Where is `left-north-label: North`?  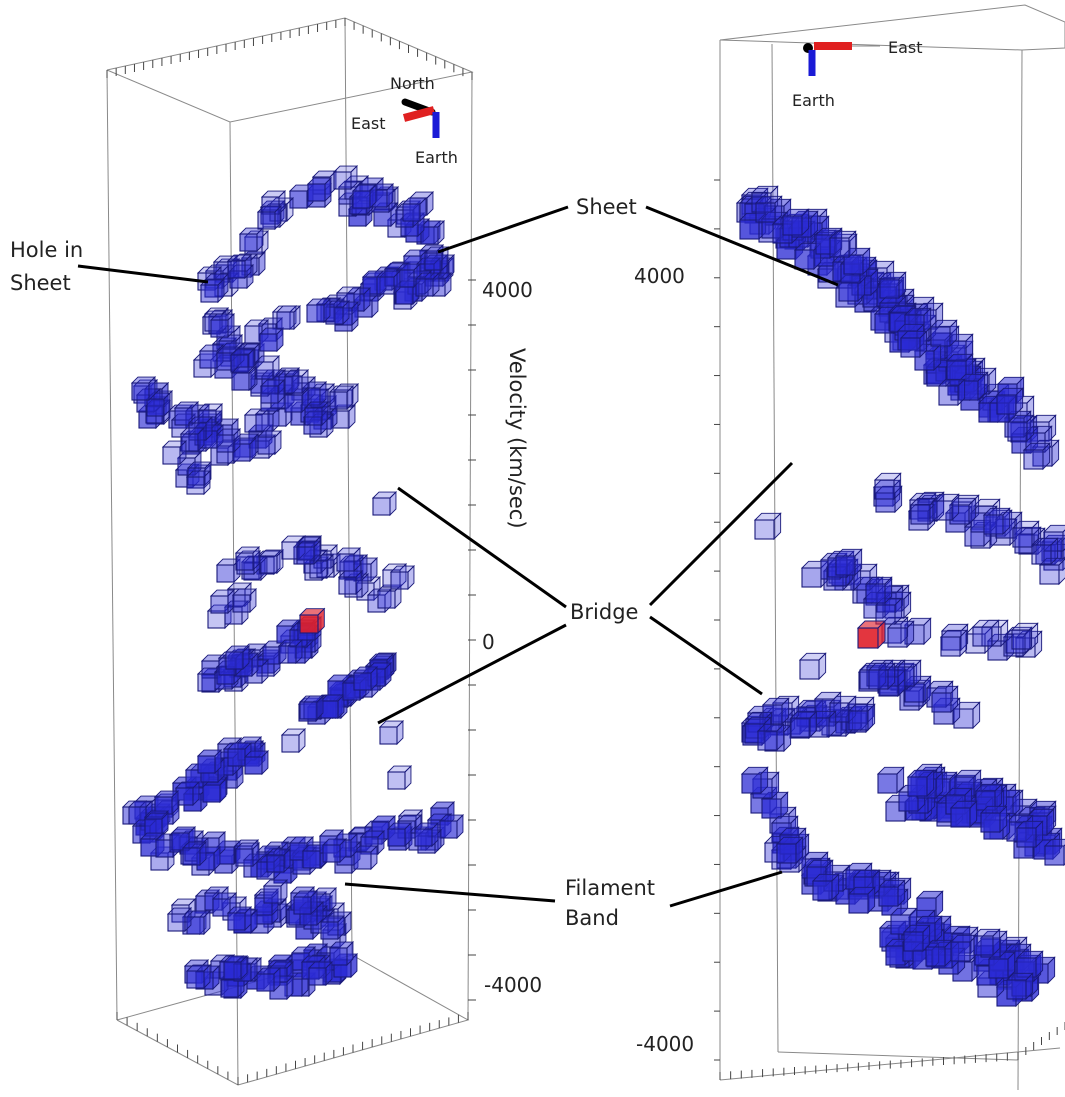 left-north-label: North is located at coordinates (412, 83).